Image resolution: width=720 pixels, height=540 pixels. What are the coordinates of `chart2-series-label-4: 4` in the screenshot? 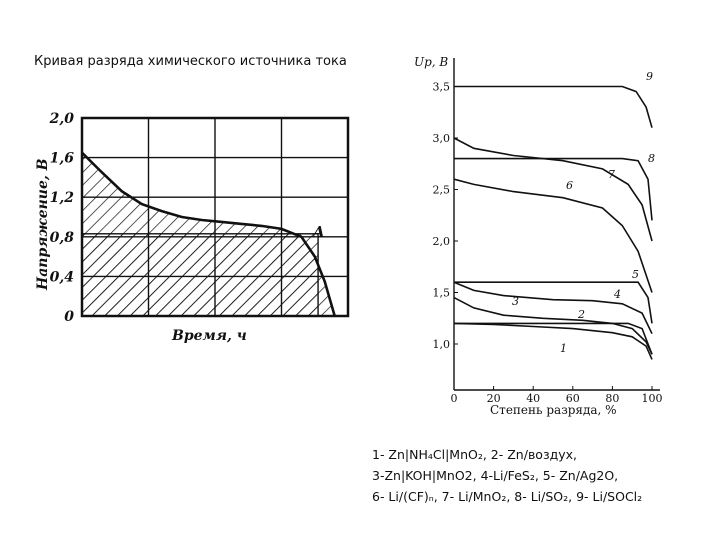 It's located at (617, 294).